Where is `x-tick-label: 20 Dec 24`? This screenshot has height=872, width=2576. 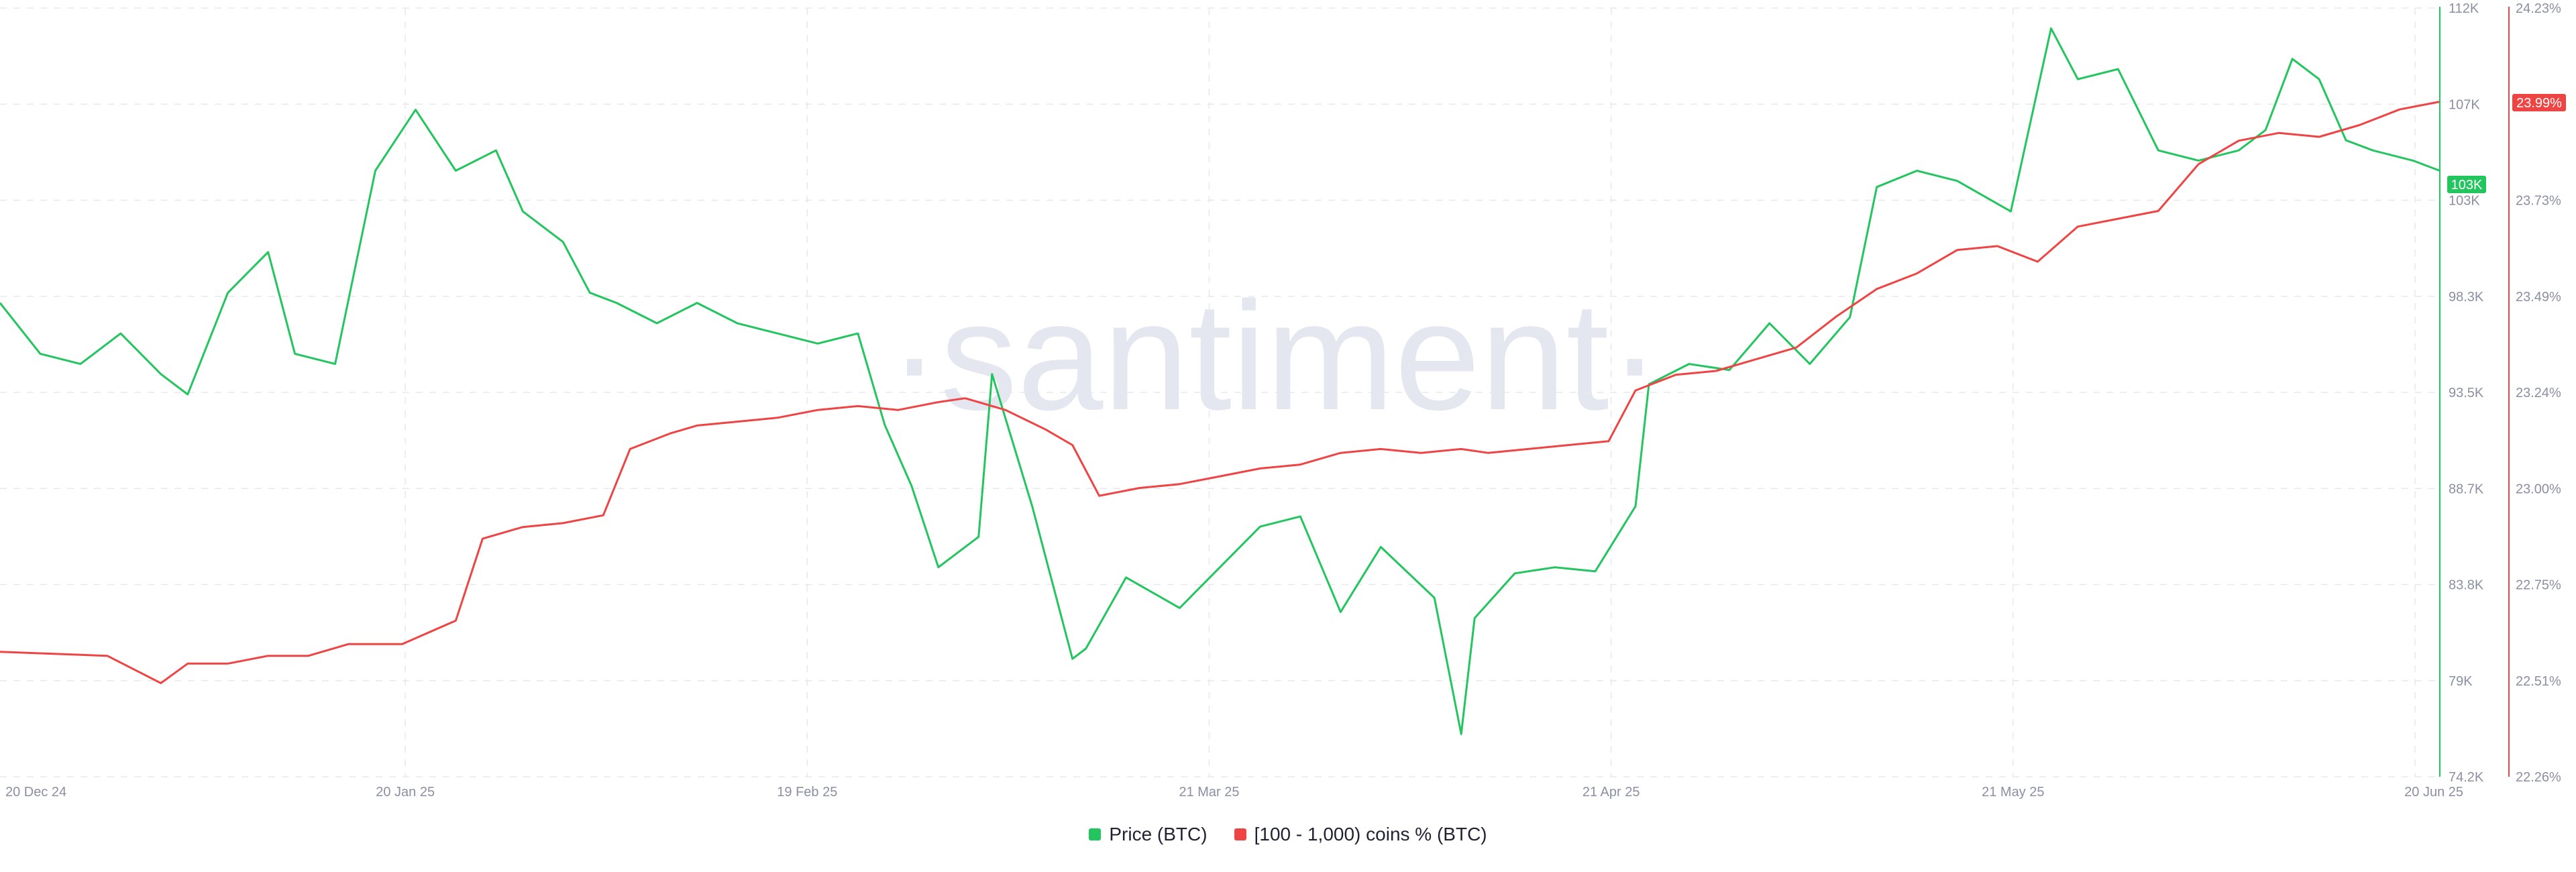 x-tick-label: 20 Dec 24 is located at coordinates (35, 793).